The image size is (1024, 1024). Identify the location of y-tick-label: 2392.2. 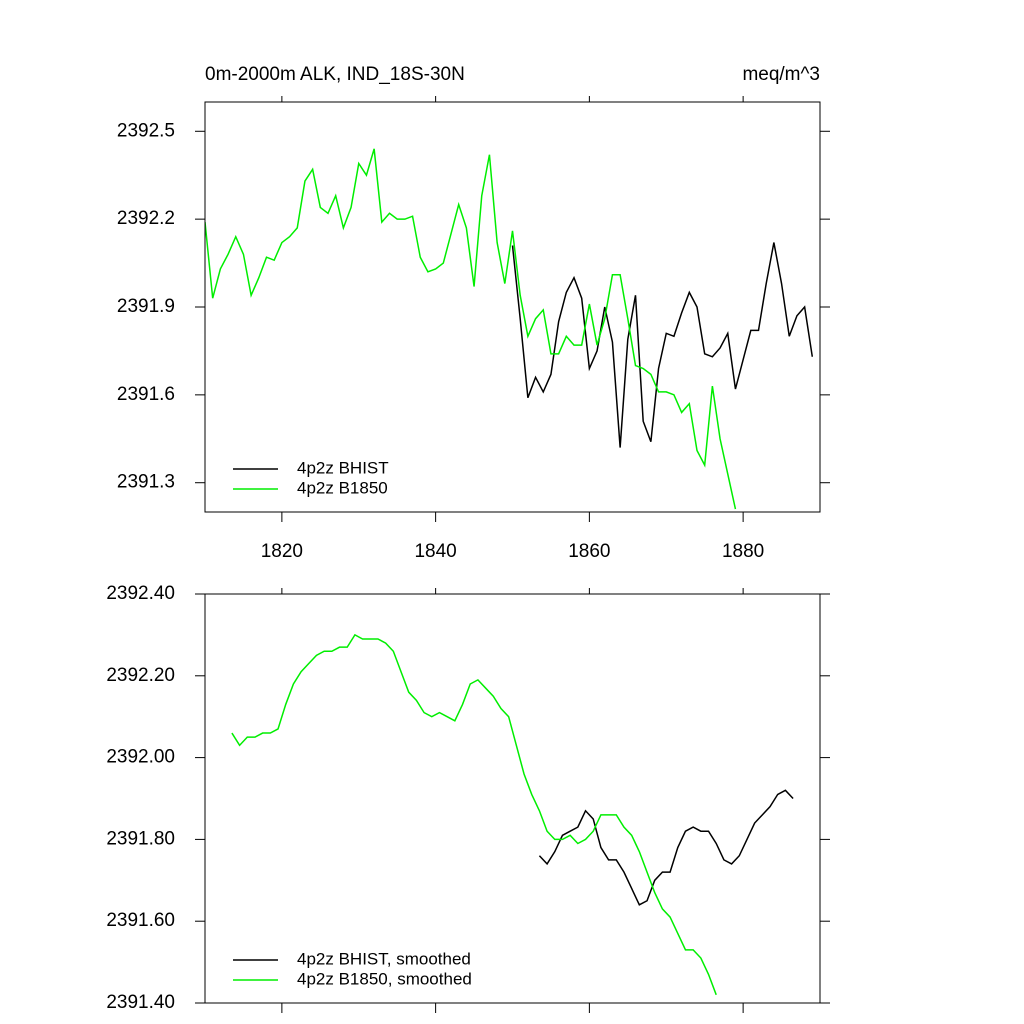
(146, 218).